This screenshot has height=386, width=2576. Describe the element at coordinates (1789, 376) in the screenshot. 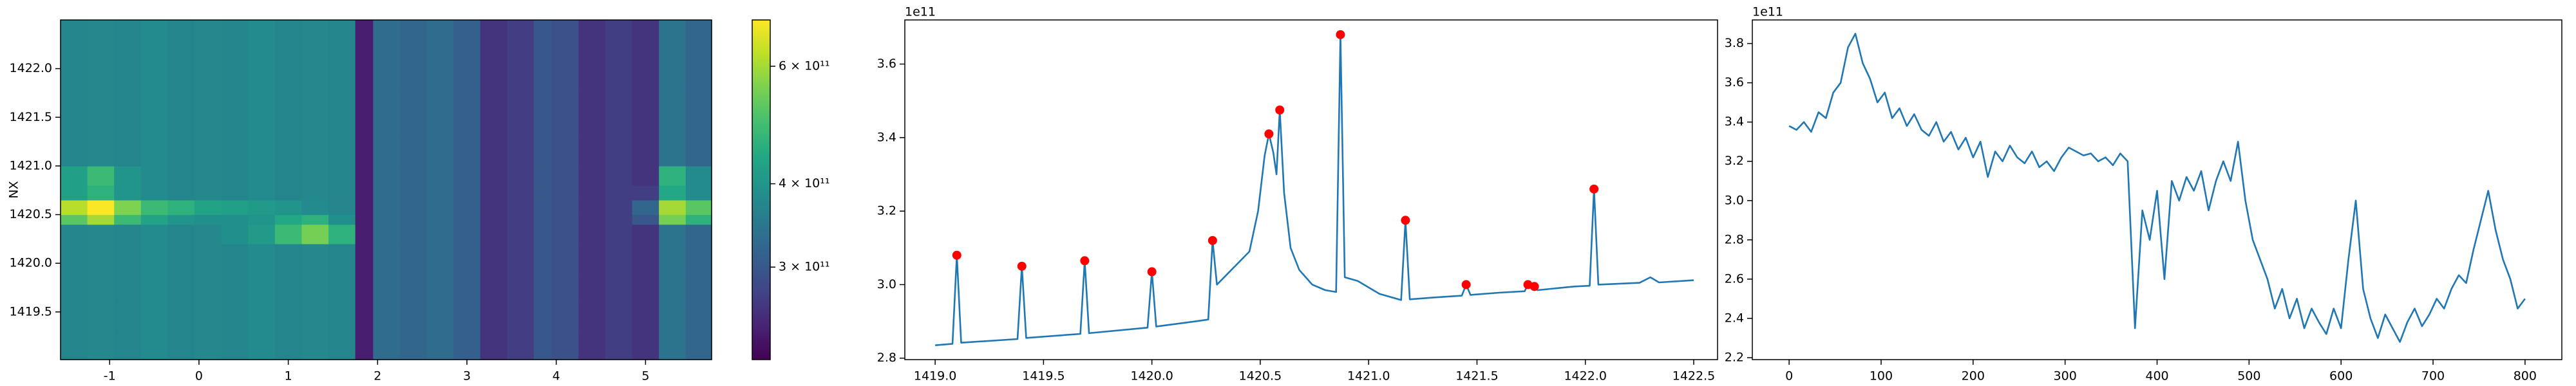

I see `x-tick-label: 0` at that location.